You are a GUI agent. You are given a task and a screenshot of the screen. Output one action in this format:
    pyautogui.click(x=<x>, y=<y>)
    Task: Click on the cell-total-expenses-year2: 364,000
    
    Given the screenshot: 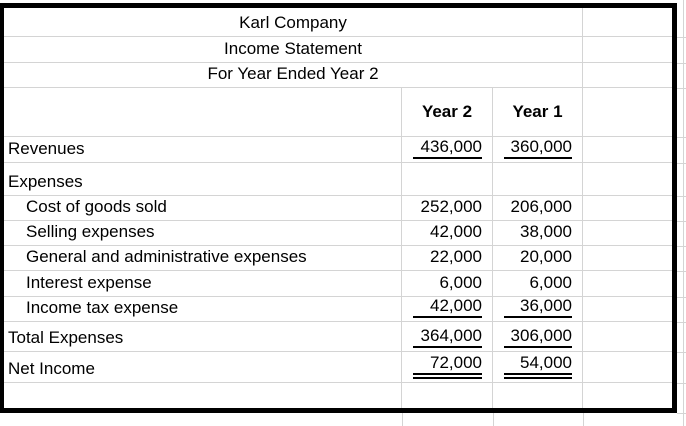 What is the action you would take?
    pyautogui.click(x=447, y=337)
    